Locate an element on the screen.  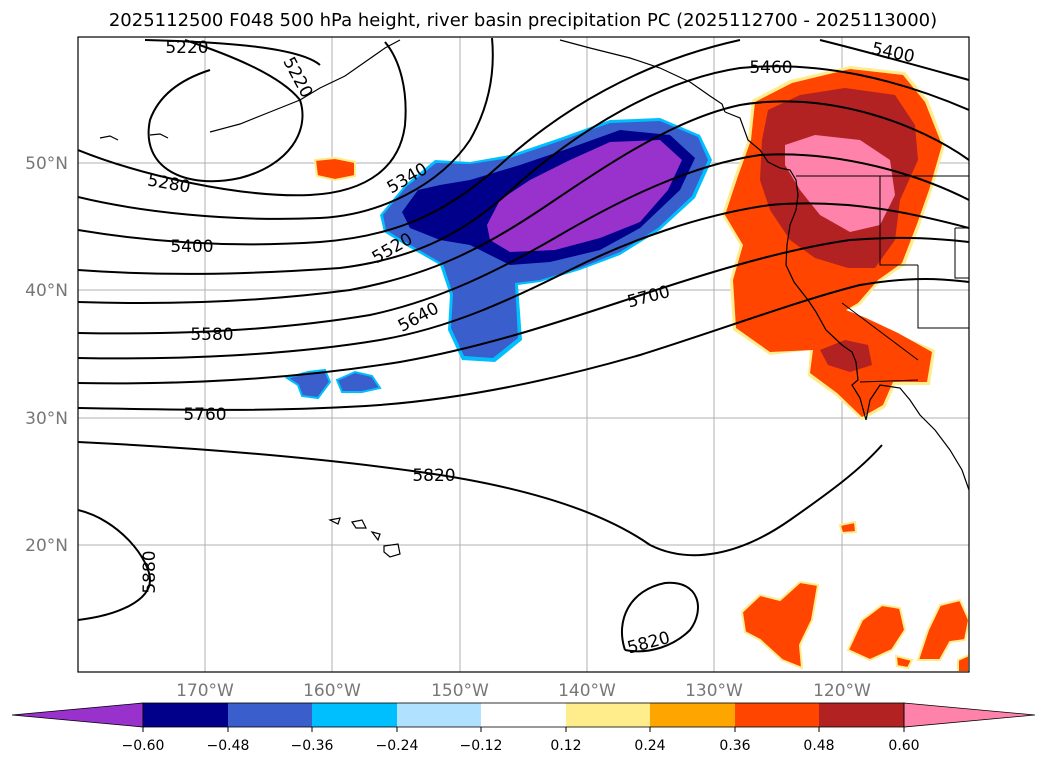
longitude-labels: 170°W 160°W 150°W 140°W 130°W 120°W is located at coordinates (523, 691).